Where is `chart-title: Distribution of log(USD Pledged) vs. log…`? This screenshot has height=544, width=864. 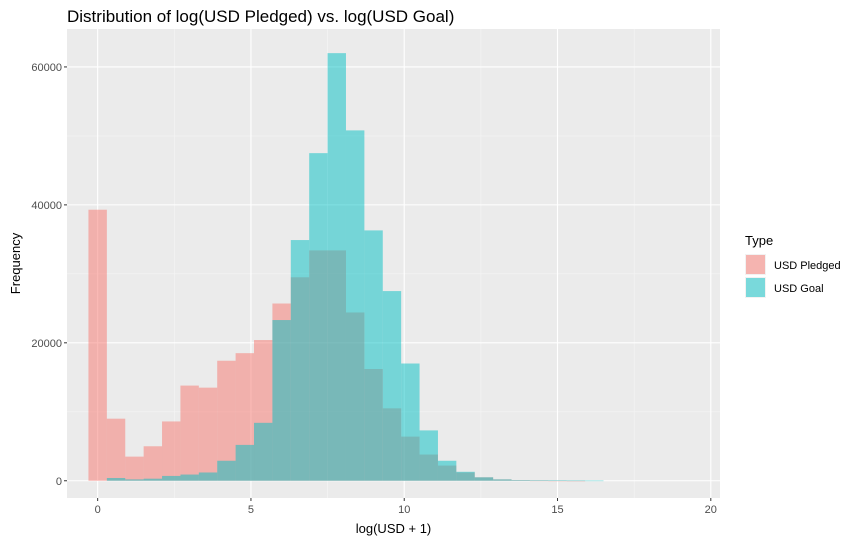 chart-title: Distribution of log(USD Pledged) vs. log… is located at coordinates (260, 16).